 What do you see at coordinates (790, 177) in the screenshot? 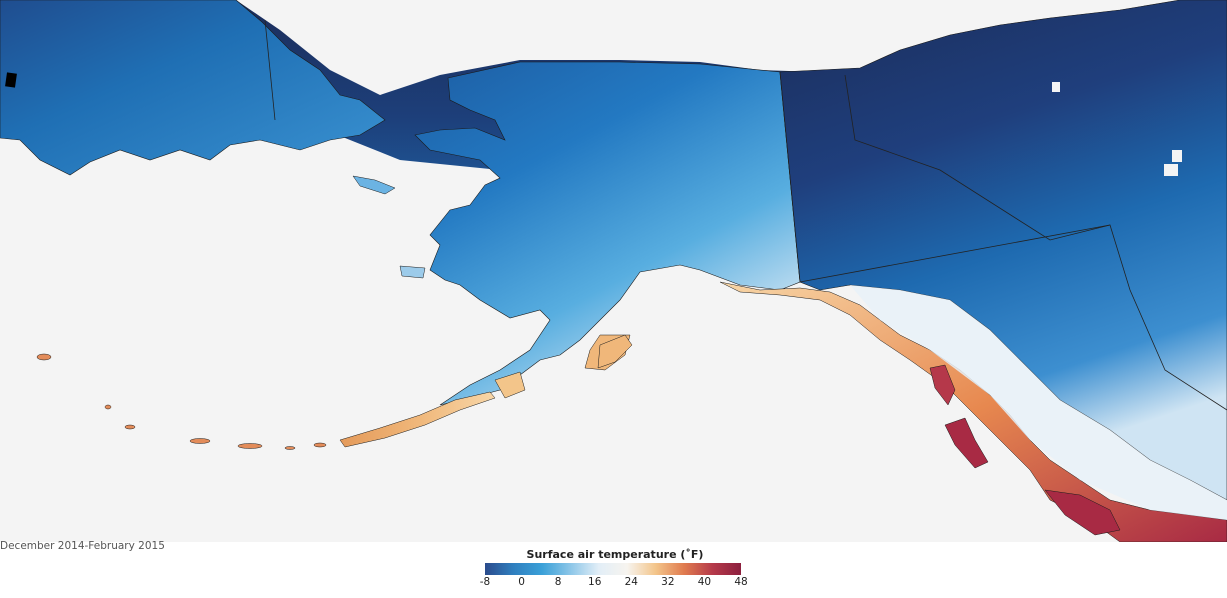
I see `us-canada-border` at bounding box center [790, 177].